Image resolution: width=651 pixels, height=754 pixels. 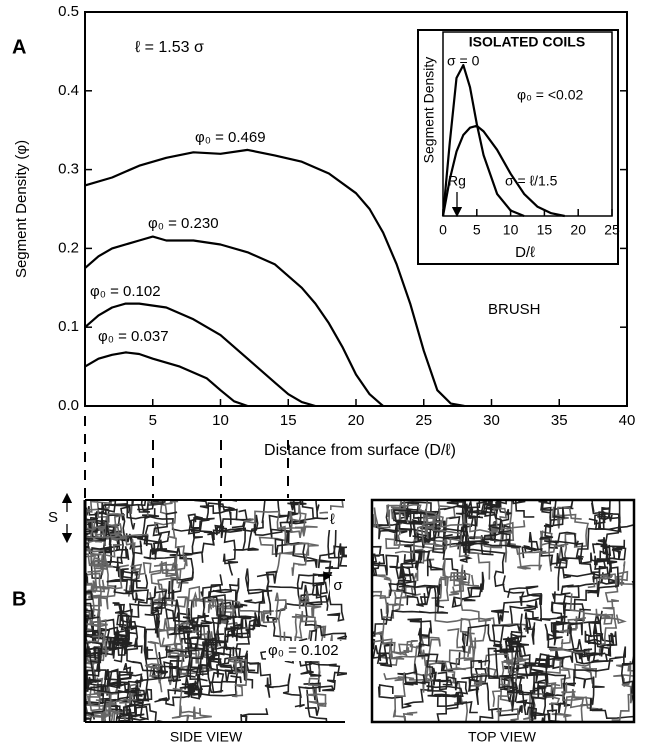 I want to click on panel-label: A, so click(x=19, y=47).